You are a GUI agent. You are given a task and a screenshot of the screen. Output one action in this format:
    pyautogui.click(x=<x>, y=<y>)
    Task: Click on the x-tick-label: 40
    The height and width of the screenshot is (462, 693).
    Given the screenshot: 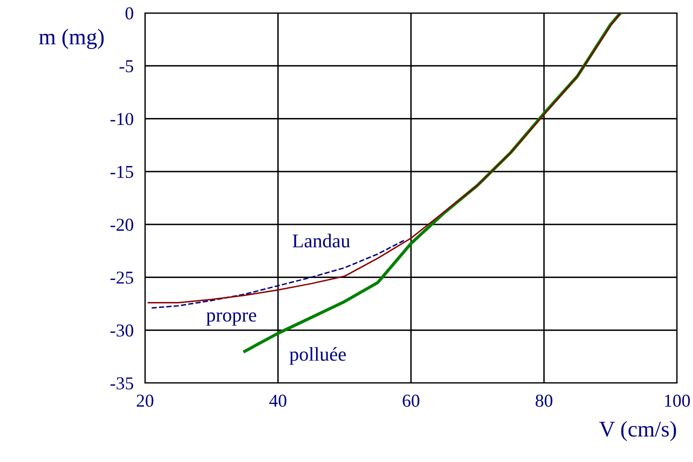 What is the action you would take?
    pyautogui.click(x=277, y=400)
    